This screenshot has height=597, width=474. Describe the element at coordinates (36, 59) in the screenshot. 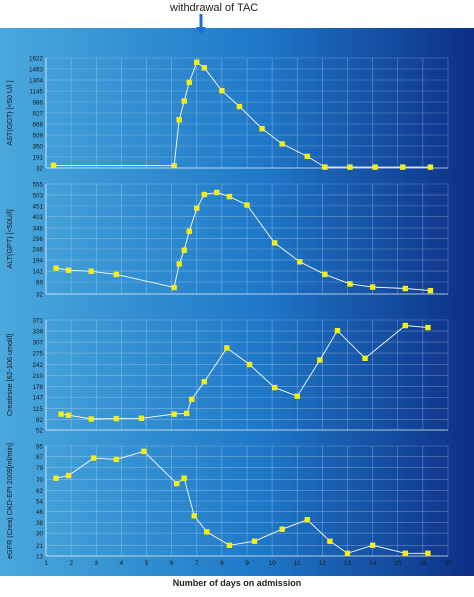

I see `y-tick-label: 1622` at that location.